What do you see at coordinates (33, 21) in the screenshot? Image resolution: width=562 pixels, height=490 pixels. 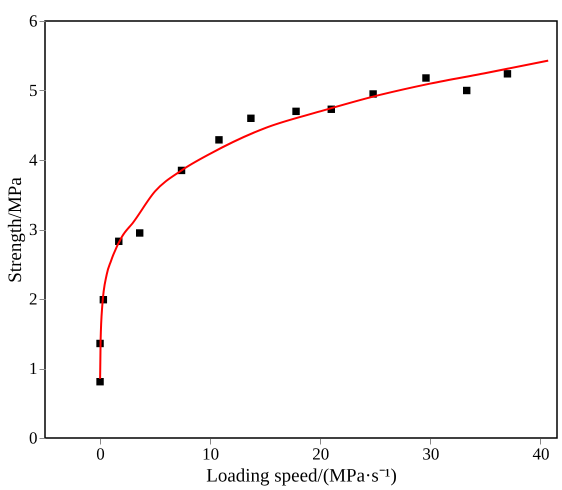 I see `y-tick-label: 6` at bounding box center [33, 21].